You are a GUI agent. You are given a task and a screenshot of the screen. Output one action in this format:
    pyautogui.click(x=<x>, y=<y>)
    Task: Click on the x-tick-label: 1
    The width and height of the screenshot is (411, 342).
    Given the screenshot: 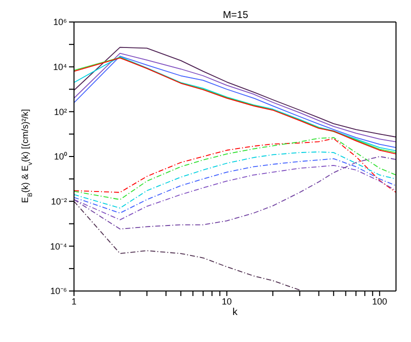 What is the action you would take?
    pyautogui.click(x=74, y=301)
    